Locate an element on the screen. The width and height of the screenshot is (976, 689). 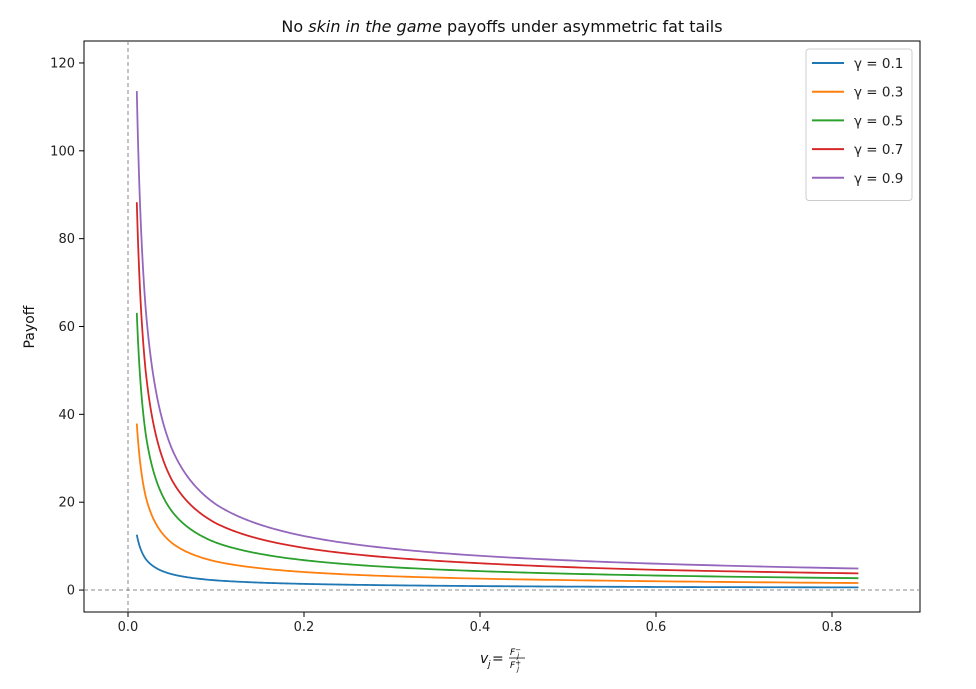
legend: γ = 0.1 γ = 0.3 γ = 0.5 γ = 0.7 γ = 0.9 is located at coordinates (859, 124).